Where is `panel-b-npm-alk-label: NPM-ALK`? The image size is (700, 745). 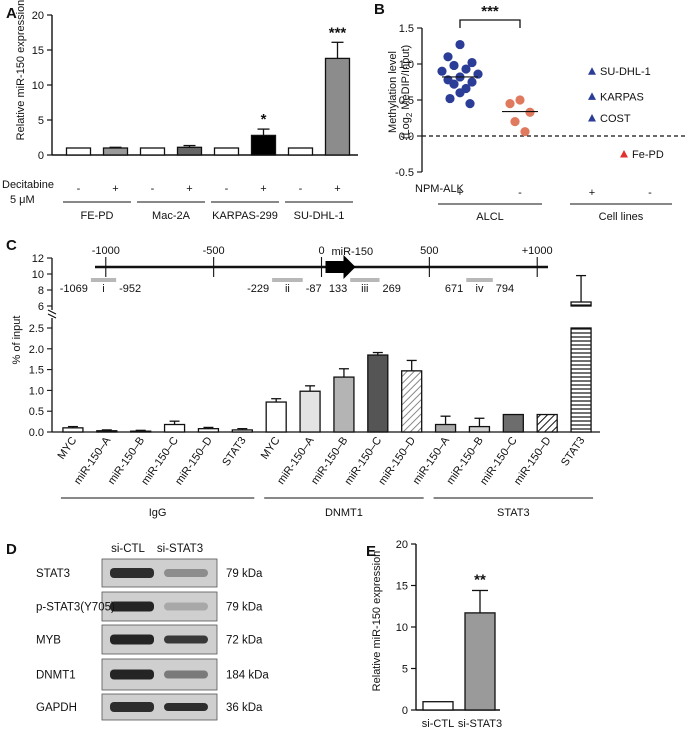 panel-b-npm-alk-label: NPM-ALK is located at coordinates (440, 189).